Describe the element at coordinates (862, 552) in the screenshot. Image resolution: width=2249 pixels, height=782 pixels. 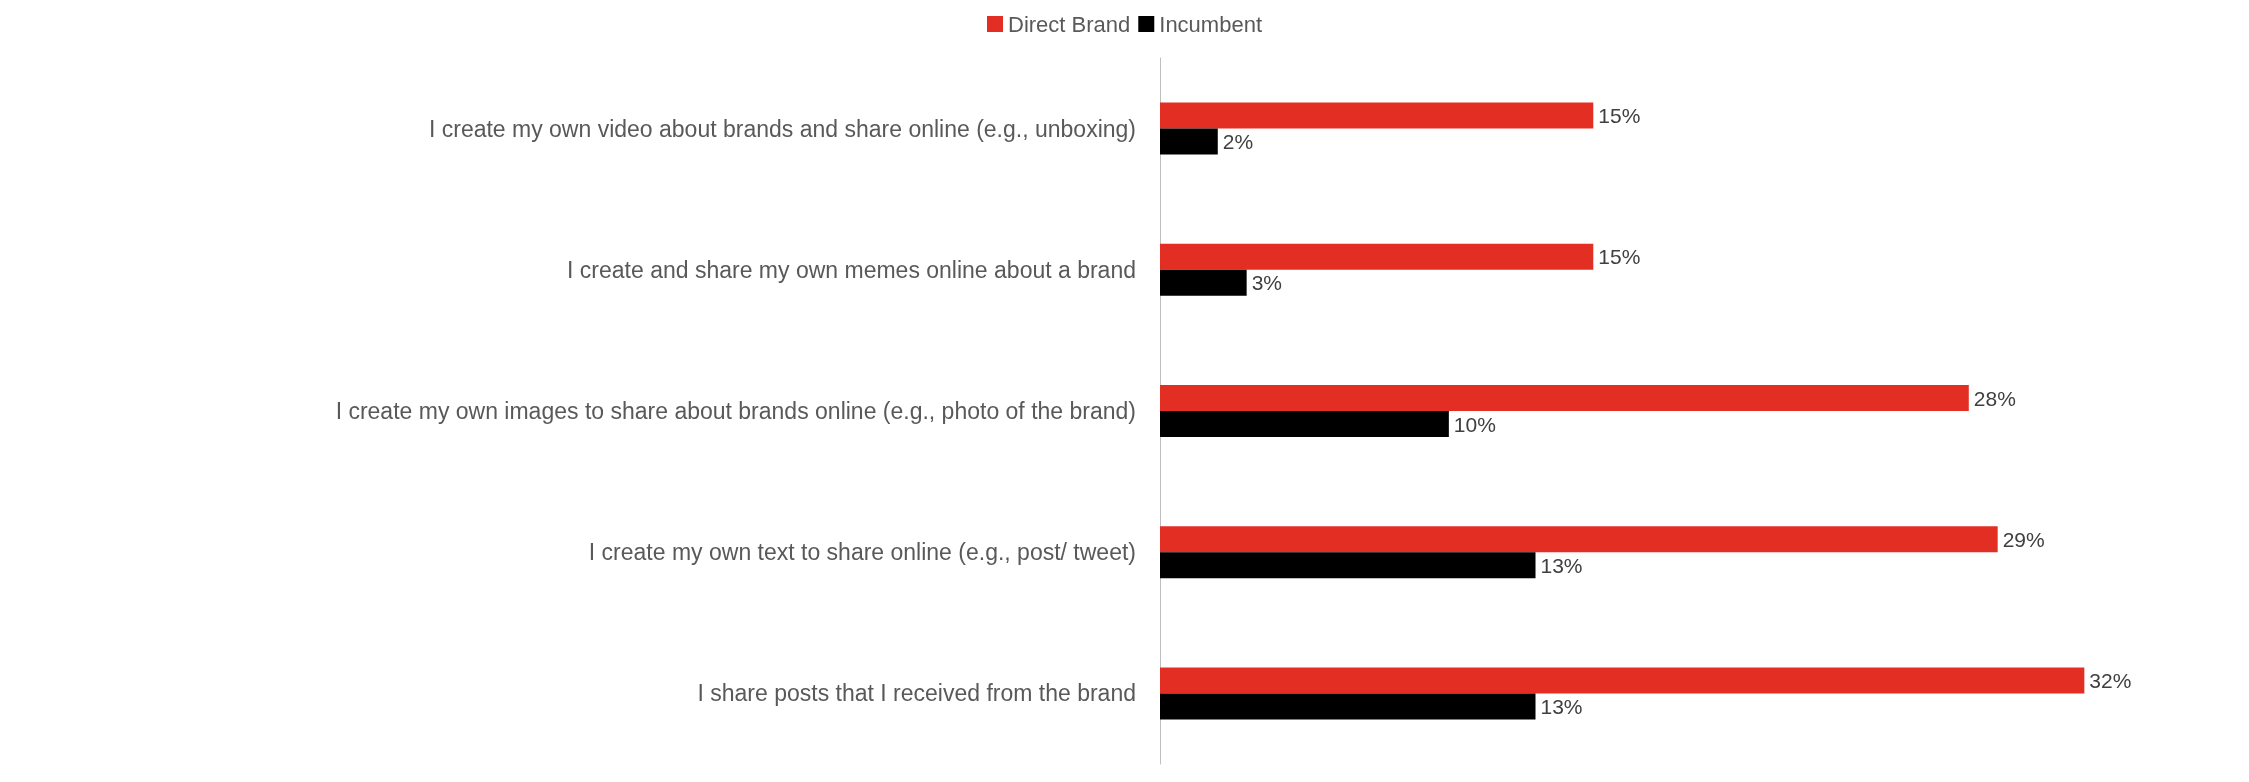
I see `y-tick-label: I create my own text to share online (e.g., post/ tweet)` at that location.